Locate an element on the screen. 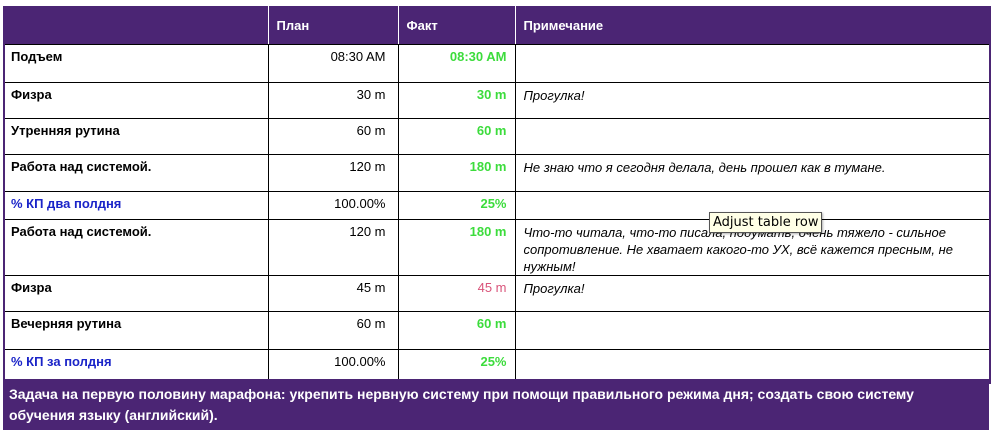  cell-plan: 08:30 AM is located at coordinates (333, 63).